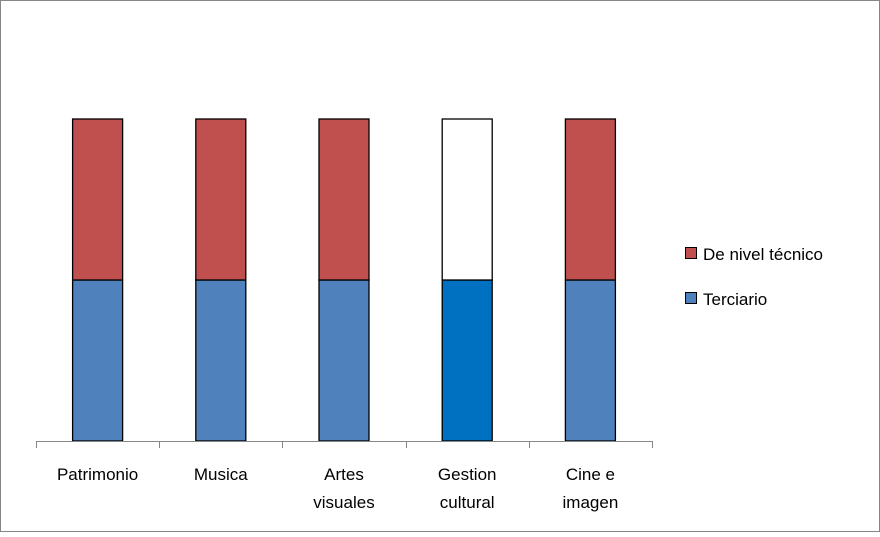 The image size is (880, 537). What do you see at coordinates (467, 474) in the screenshot?
I see `x-tick-label-3-0: Gestion` at bounding box center [467, 474].